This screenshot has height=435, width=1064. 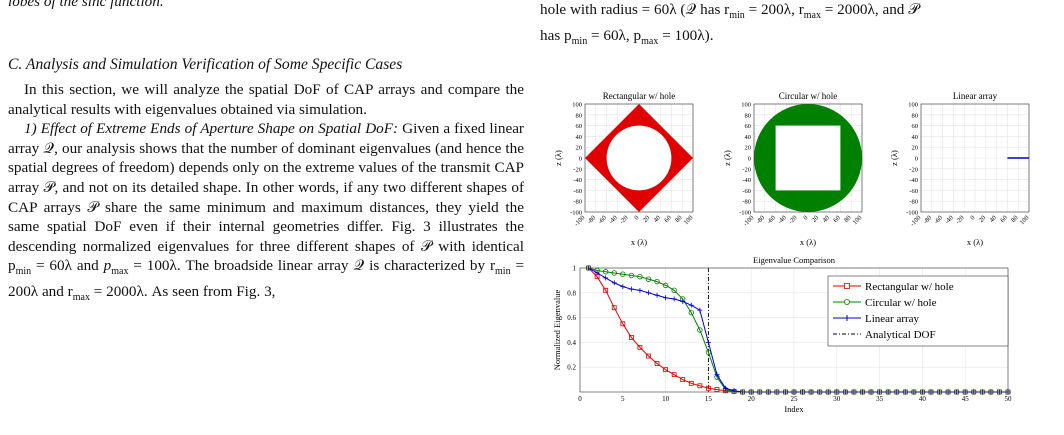 What do you see at coordinates (975, 242) in the screenshot?
I see `x-axis-label: x (λ)` at bounding box center [975, 242].